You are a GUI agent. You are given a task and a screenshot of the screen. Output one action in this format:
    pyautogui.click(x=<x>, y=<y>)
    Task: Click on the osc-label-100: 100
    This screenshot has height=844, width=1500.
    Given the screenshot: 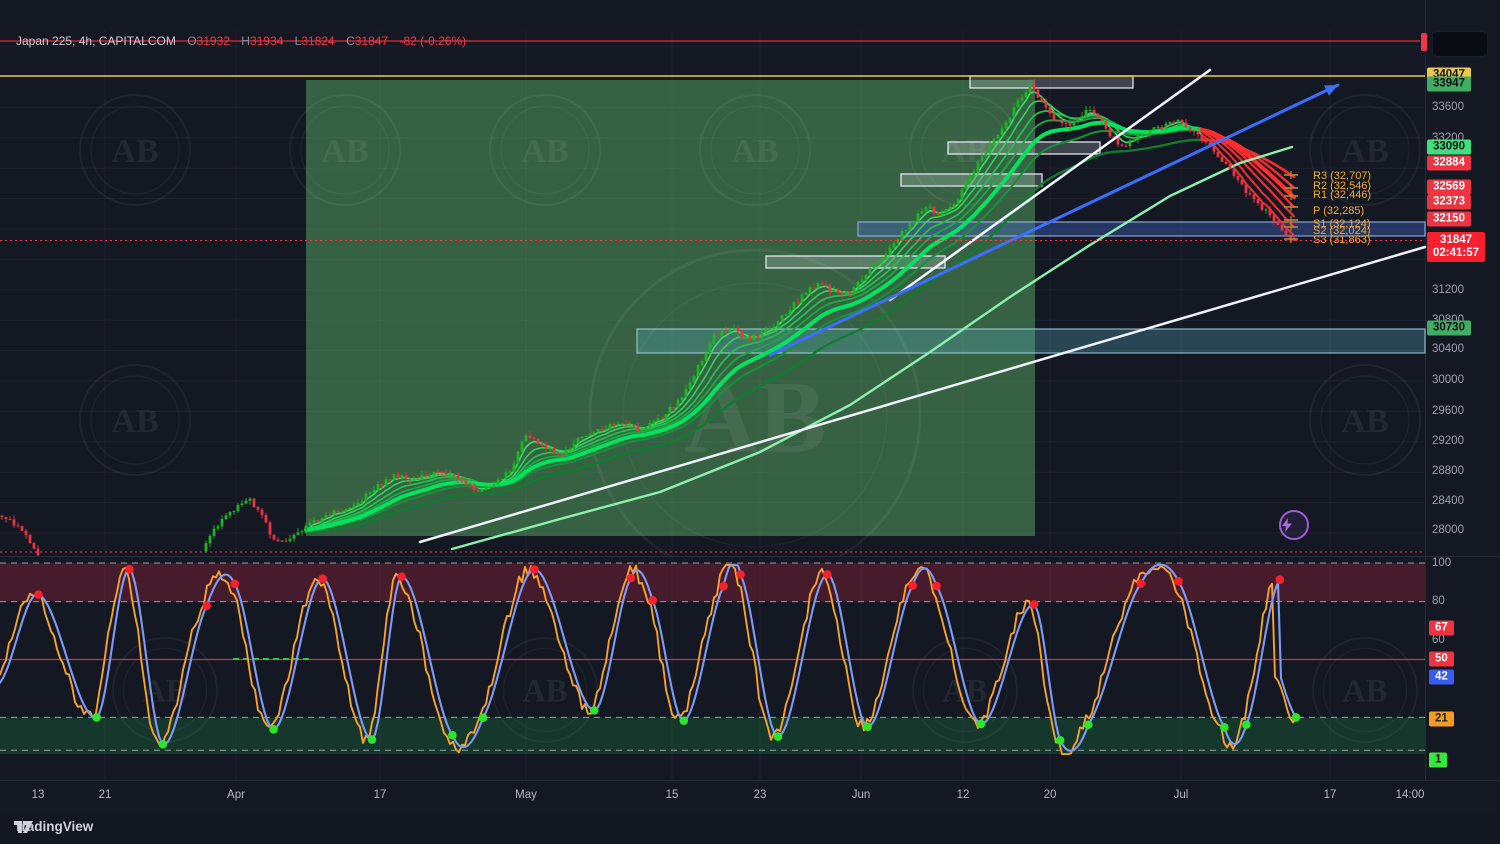 What is the action you would take?
    pyautogui.click(x=1442, y=563)
    